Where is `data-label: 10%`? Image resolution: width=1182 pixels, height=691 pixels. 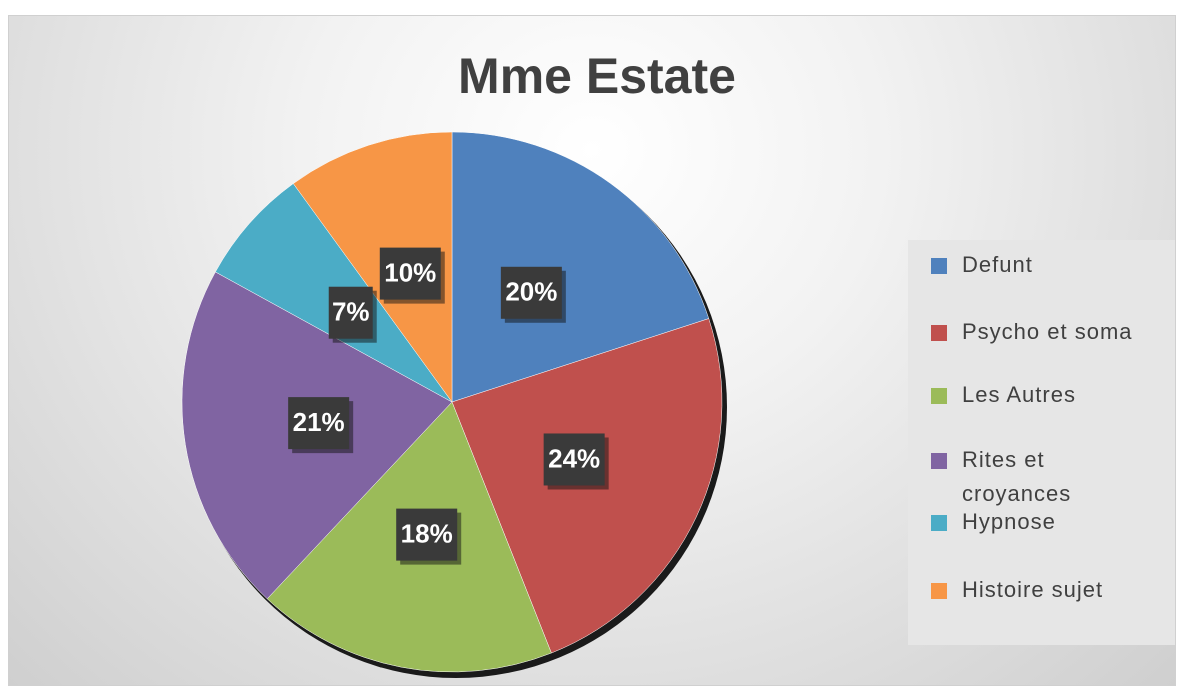
data-label: 10% is located at coordinates (410, 272).